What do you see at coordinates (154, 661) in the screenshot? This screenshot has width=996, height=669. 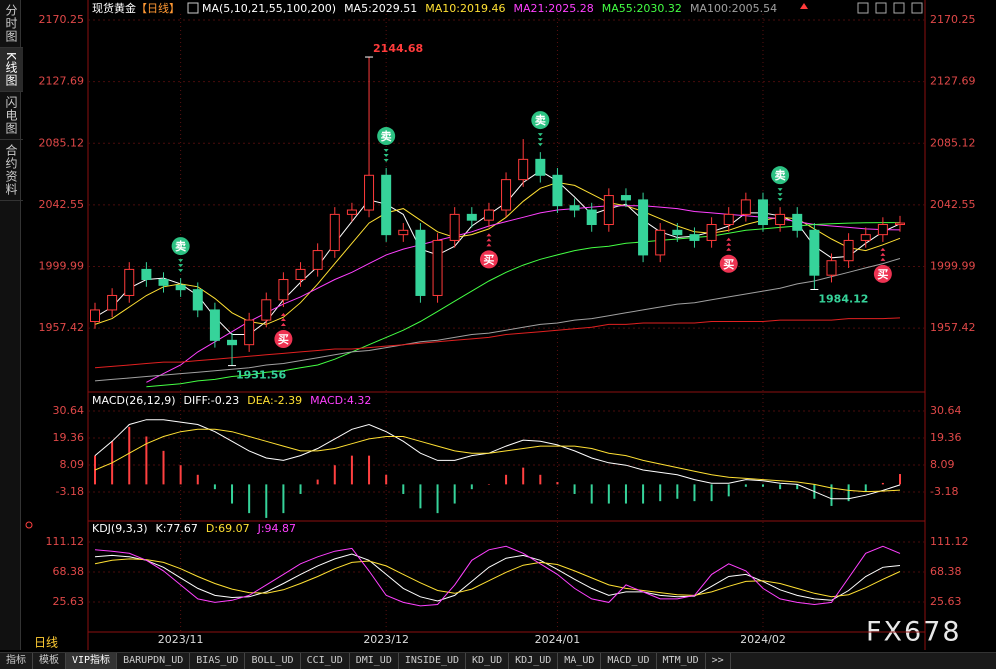 I see `indicator-tab: BARUPDN_UD` at bounding box center [154, 661].